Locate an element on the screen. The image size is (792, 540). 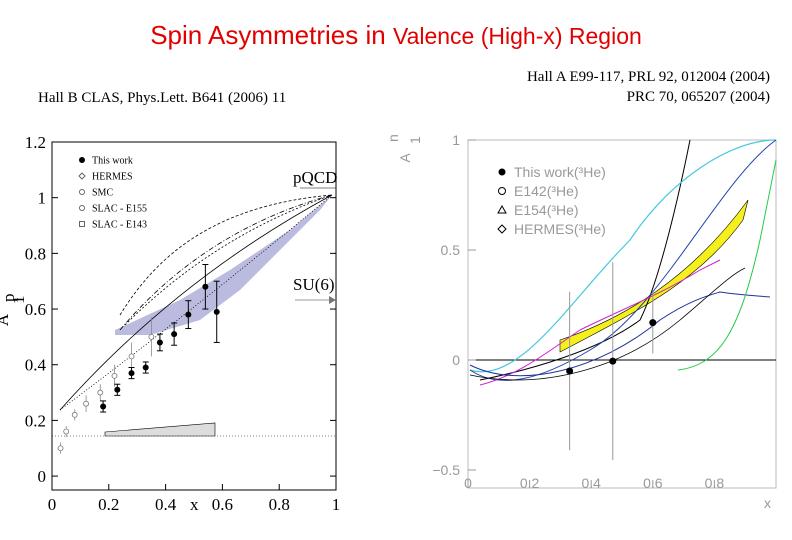
left-xtick-label: 0 is located at coordinates (52, 504).